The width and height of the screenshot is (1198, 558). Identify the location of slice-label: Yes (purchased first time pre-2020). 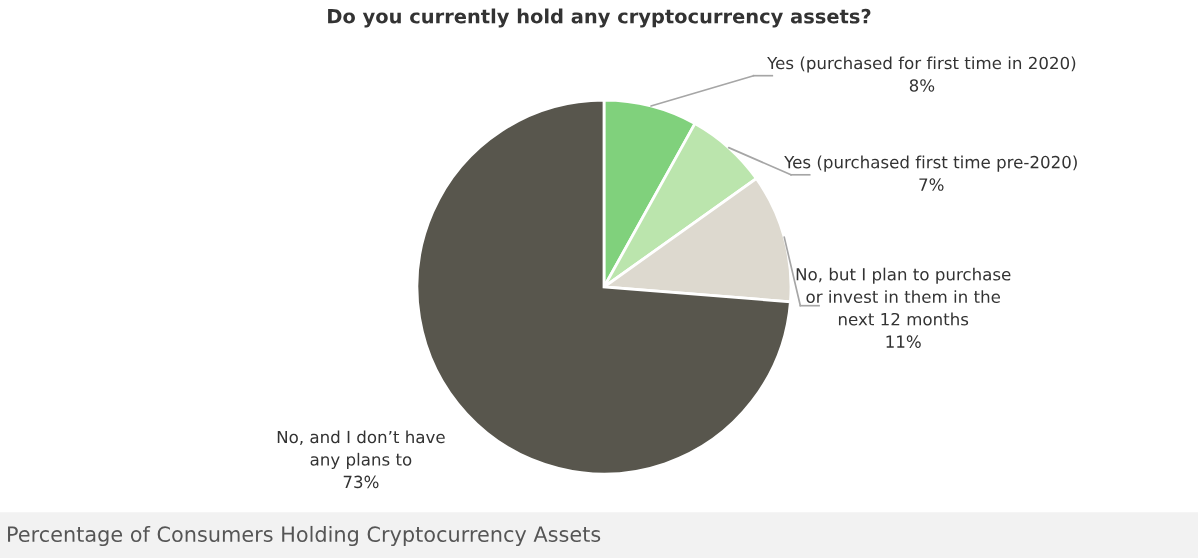
(930, 163).